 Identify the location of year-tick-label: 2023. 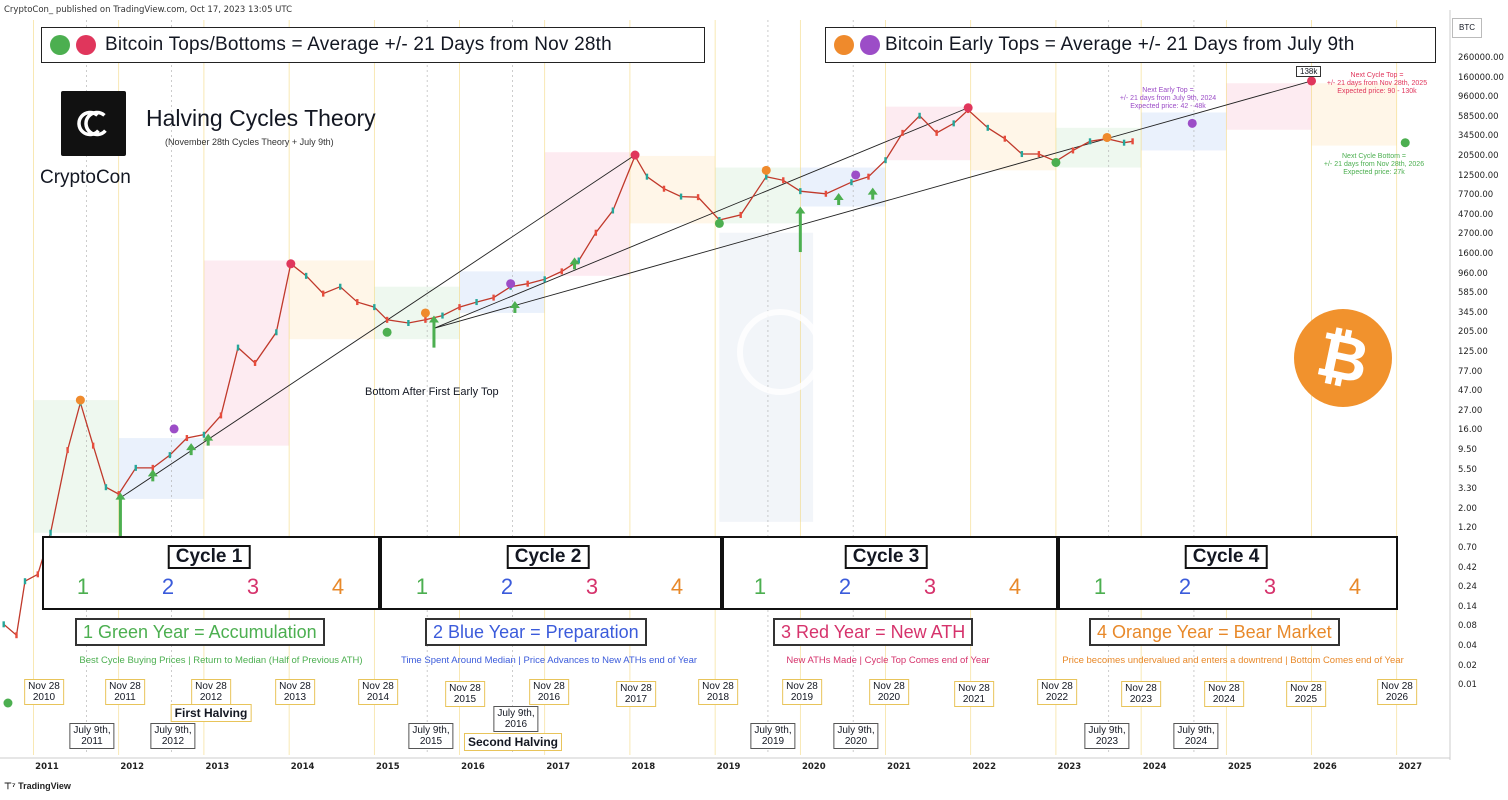
(1069, 767).